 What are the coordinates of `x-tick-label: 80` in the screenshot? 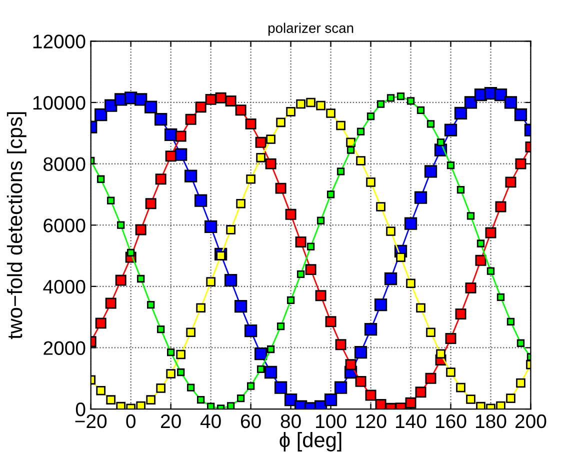 It's located at (290, 421).